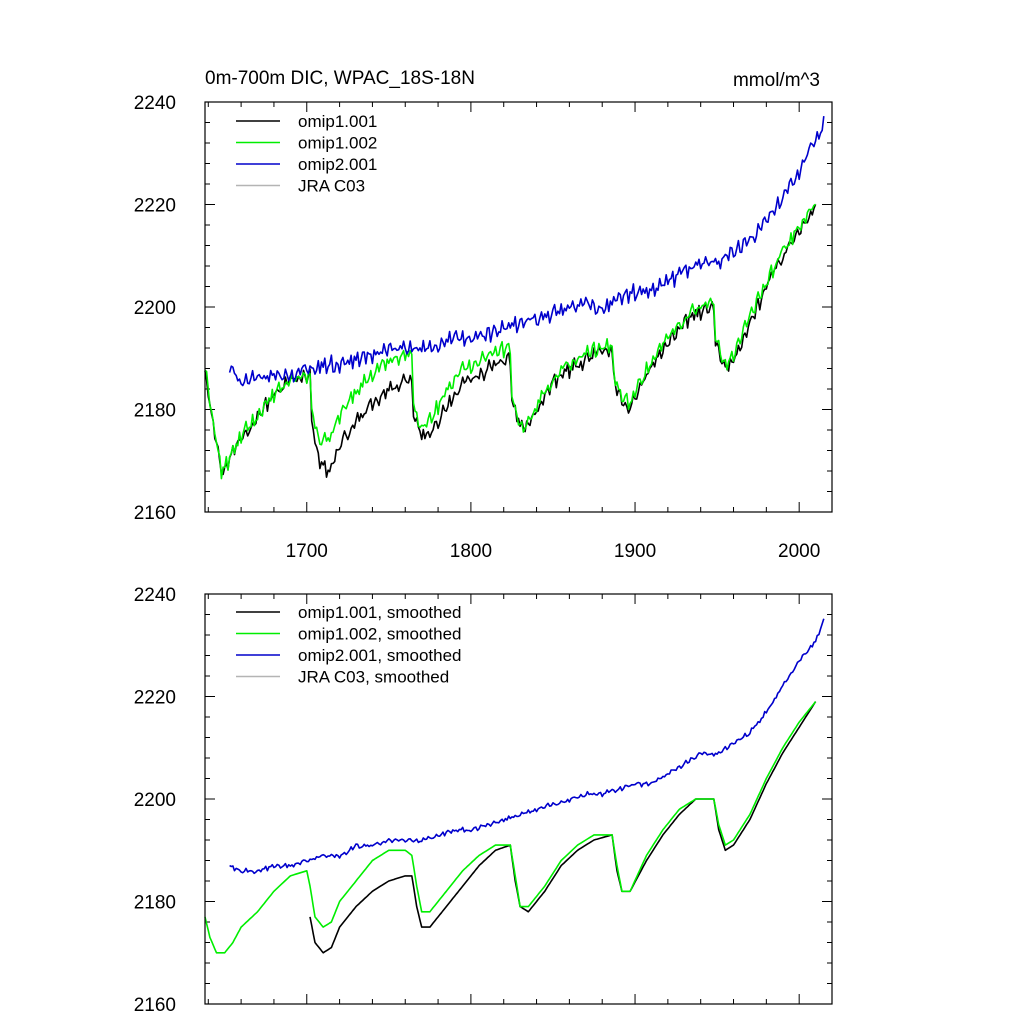 This screenshot has width=1024, height=1024. I want to click on x-tick-label: 2000, so click(799, 551).